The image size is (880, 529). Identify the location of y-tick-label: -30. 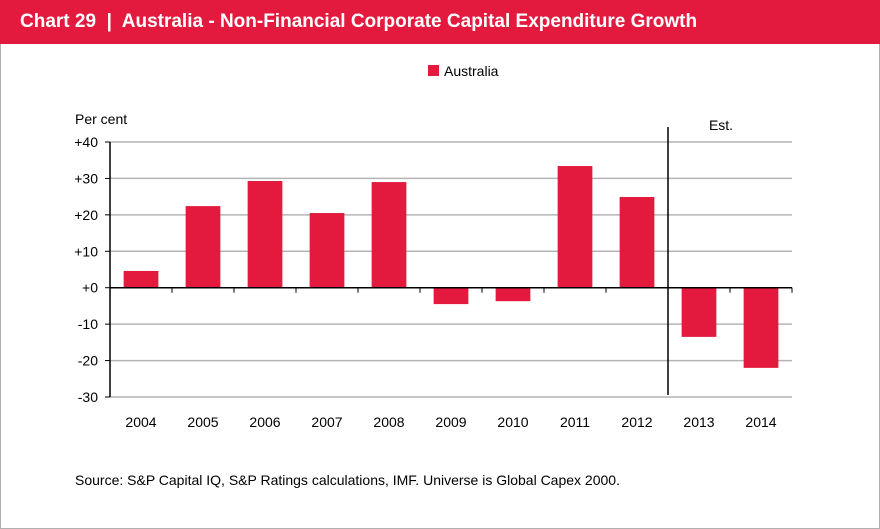
(88, 397).